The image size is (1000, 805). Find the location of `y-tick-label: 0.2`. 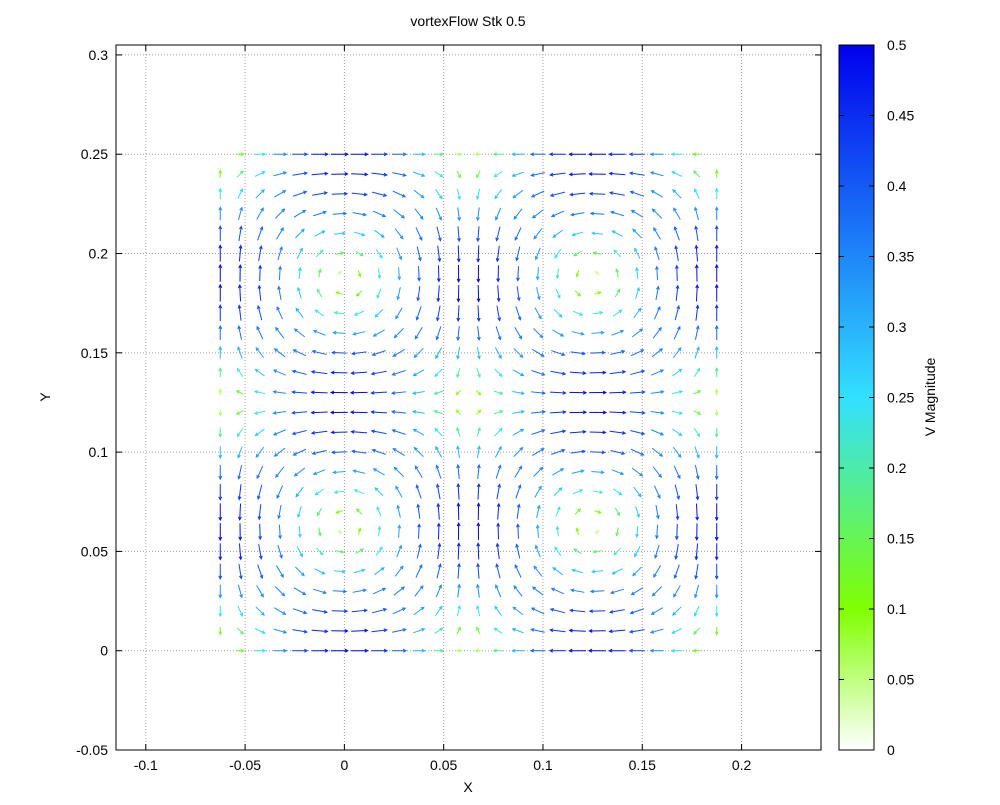

y-tick-label: 0.2 is located at coordinates (99, 254).